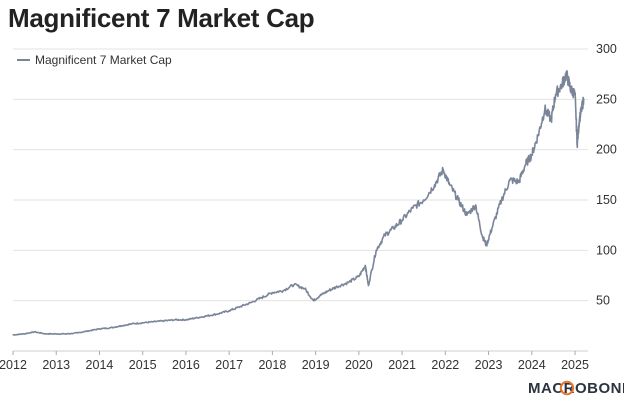  Describe the element at coordinates (272, 365) in the screenshot. I see `x-tick-label: 2018` at that location.